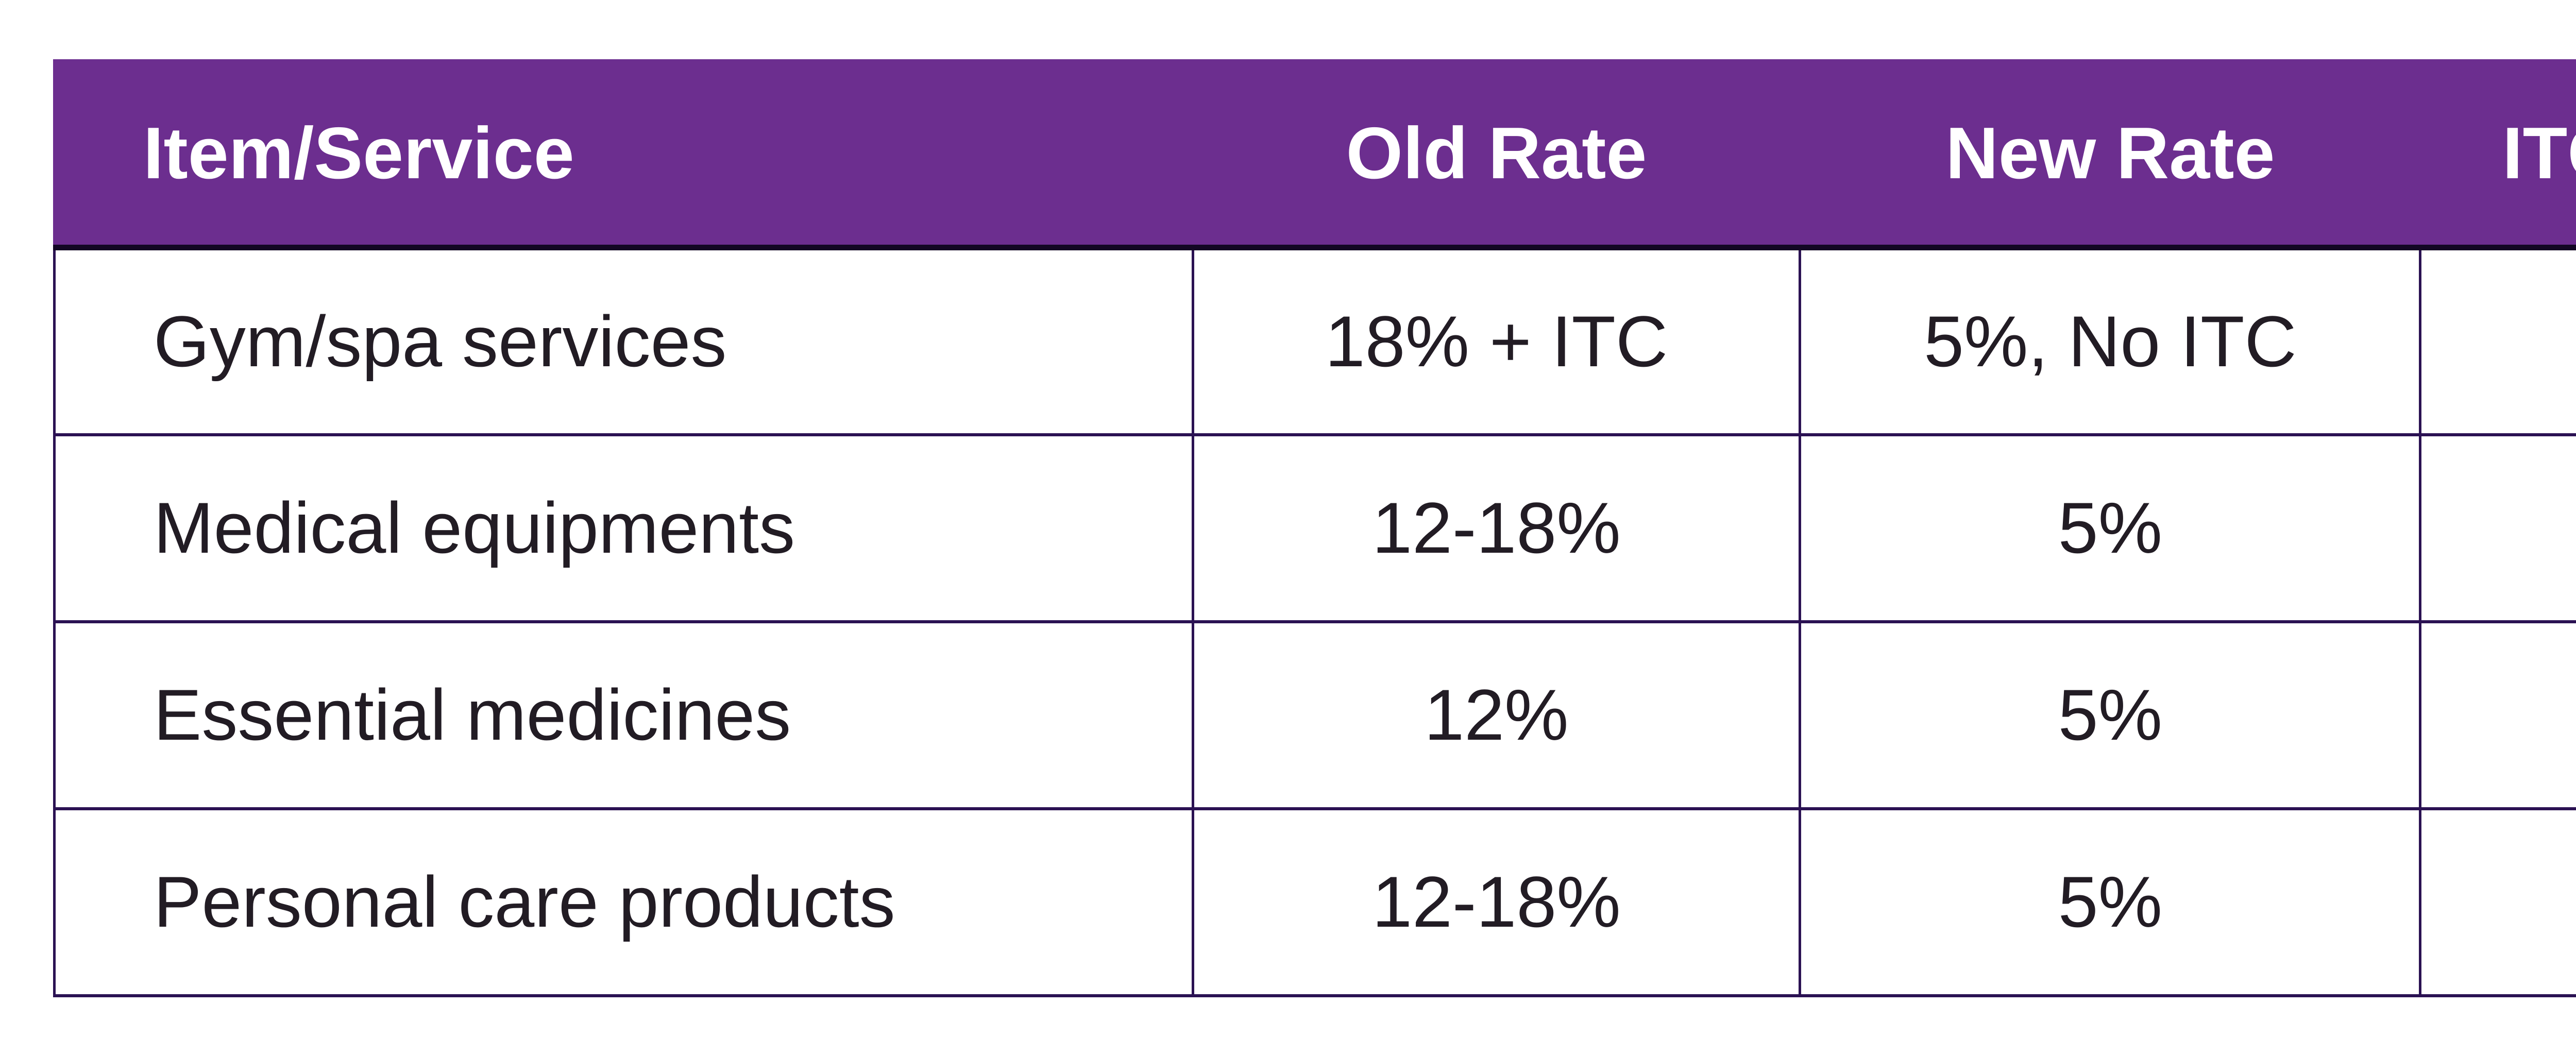 The image size is (2576, 1056). I want to click on cell-new-rate: 5%, No ITC, so click(2110, 341).